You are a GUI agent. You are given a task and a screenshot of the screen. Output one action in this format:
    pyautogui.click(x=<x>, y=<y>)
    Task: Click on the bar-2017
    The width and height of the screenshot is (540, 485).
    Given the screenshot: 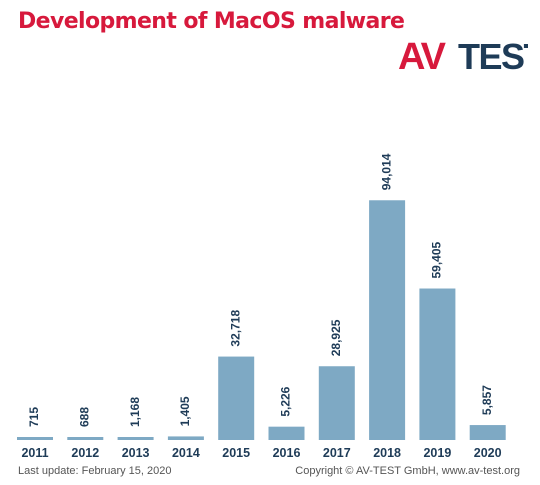 What is the action you would take?
    pyautogui.click(x=336, y=403)
    